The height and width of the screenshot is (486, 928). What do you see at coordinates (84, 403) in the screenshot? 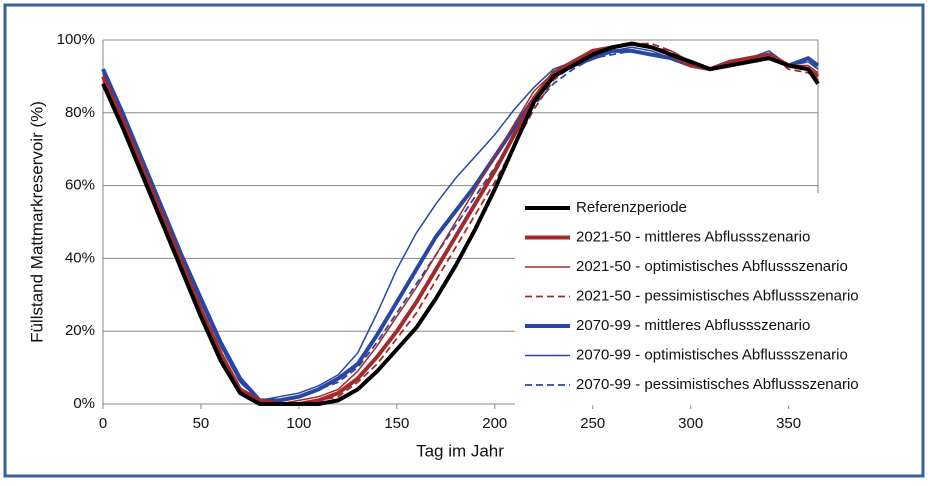
I see `y-tick-label: 0%` at bounding box center [84, 403].